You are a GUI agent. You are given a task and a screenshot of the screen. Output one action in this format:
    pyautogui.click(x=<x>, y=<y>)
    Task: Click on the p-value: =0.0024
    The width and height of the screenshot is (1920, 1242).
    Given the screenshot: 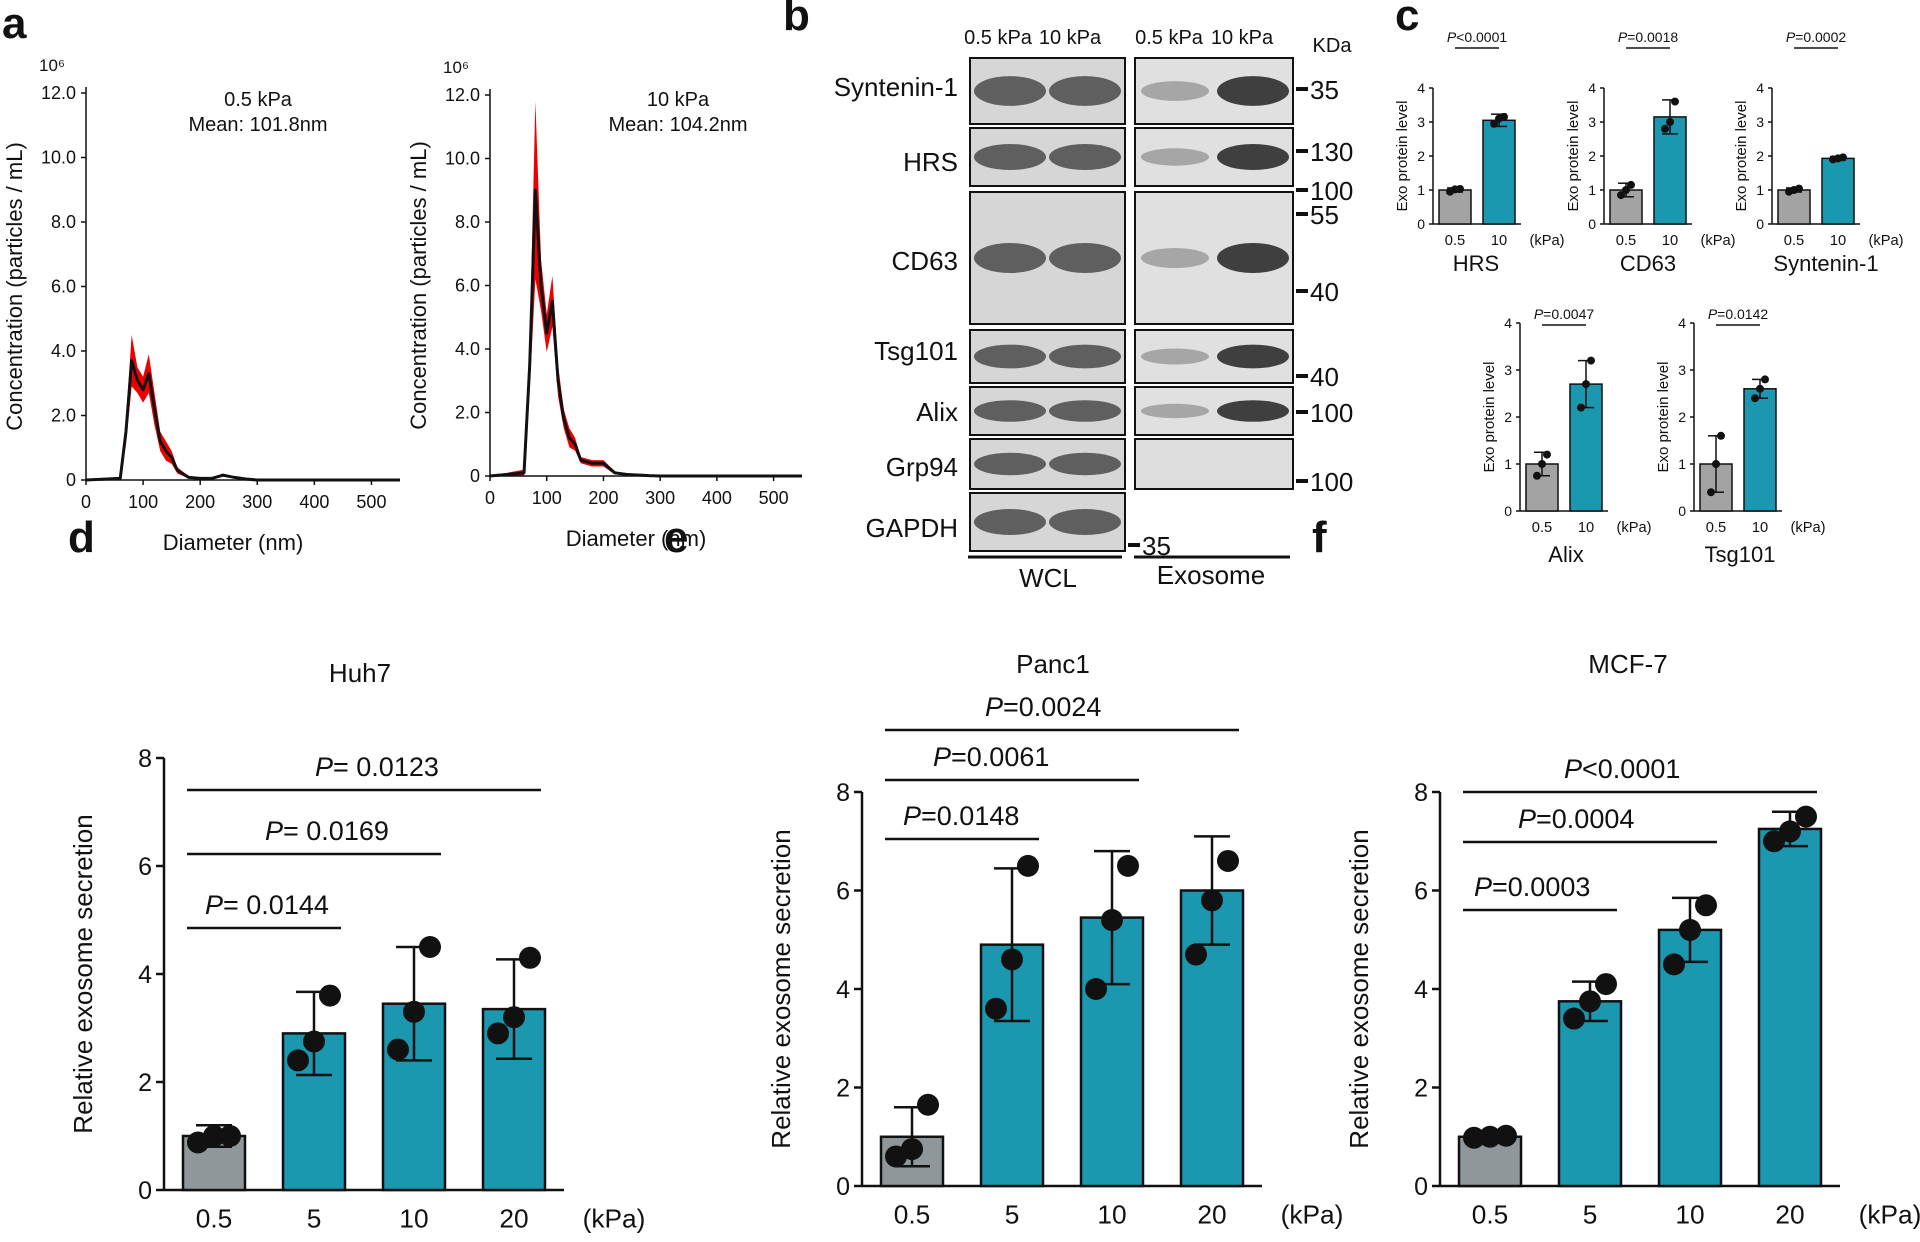 What is the action you would take?
    pyautogui.click(x=1052, y=707)
    